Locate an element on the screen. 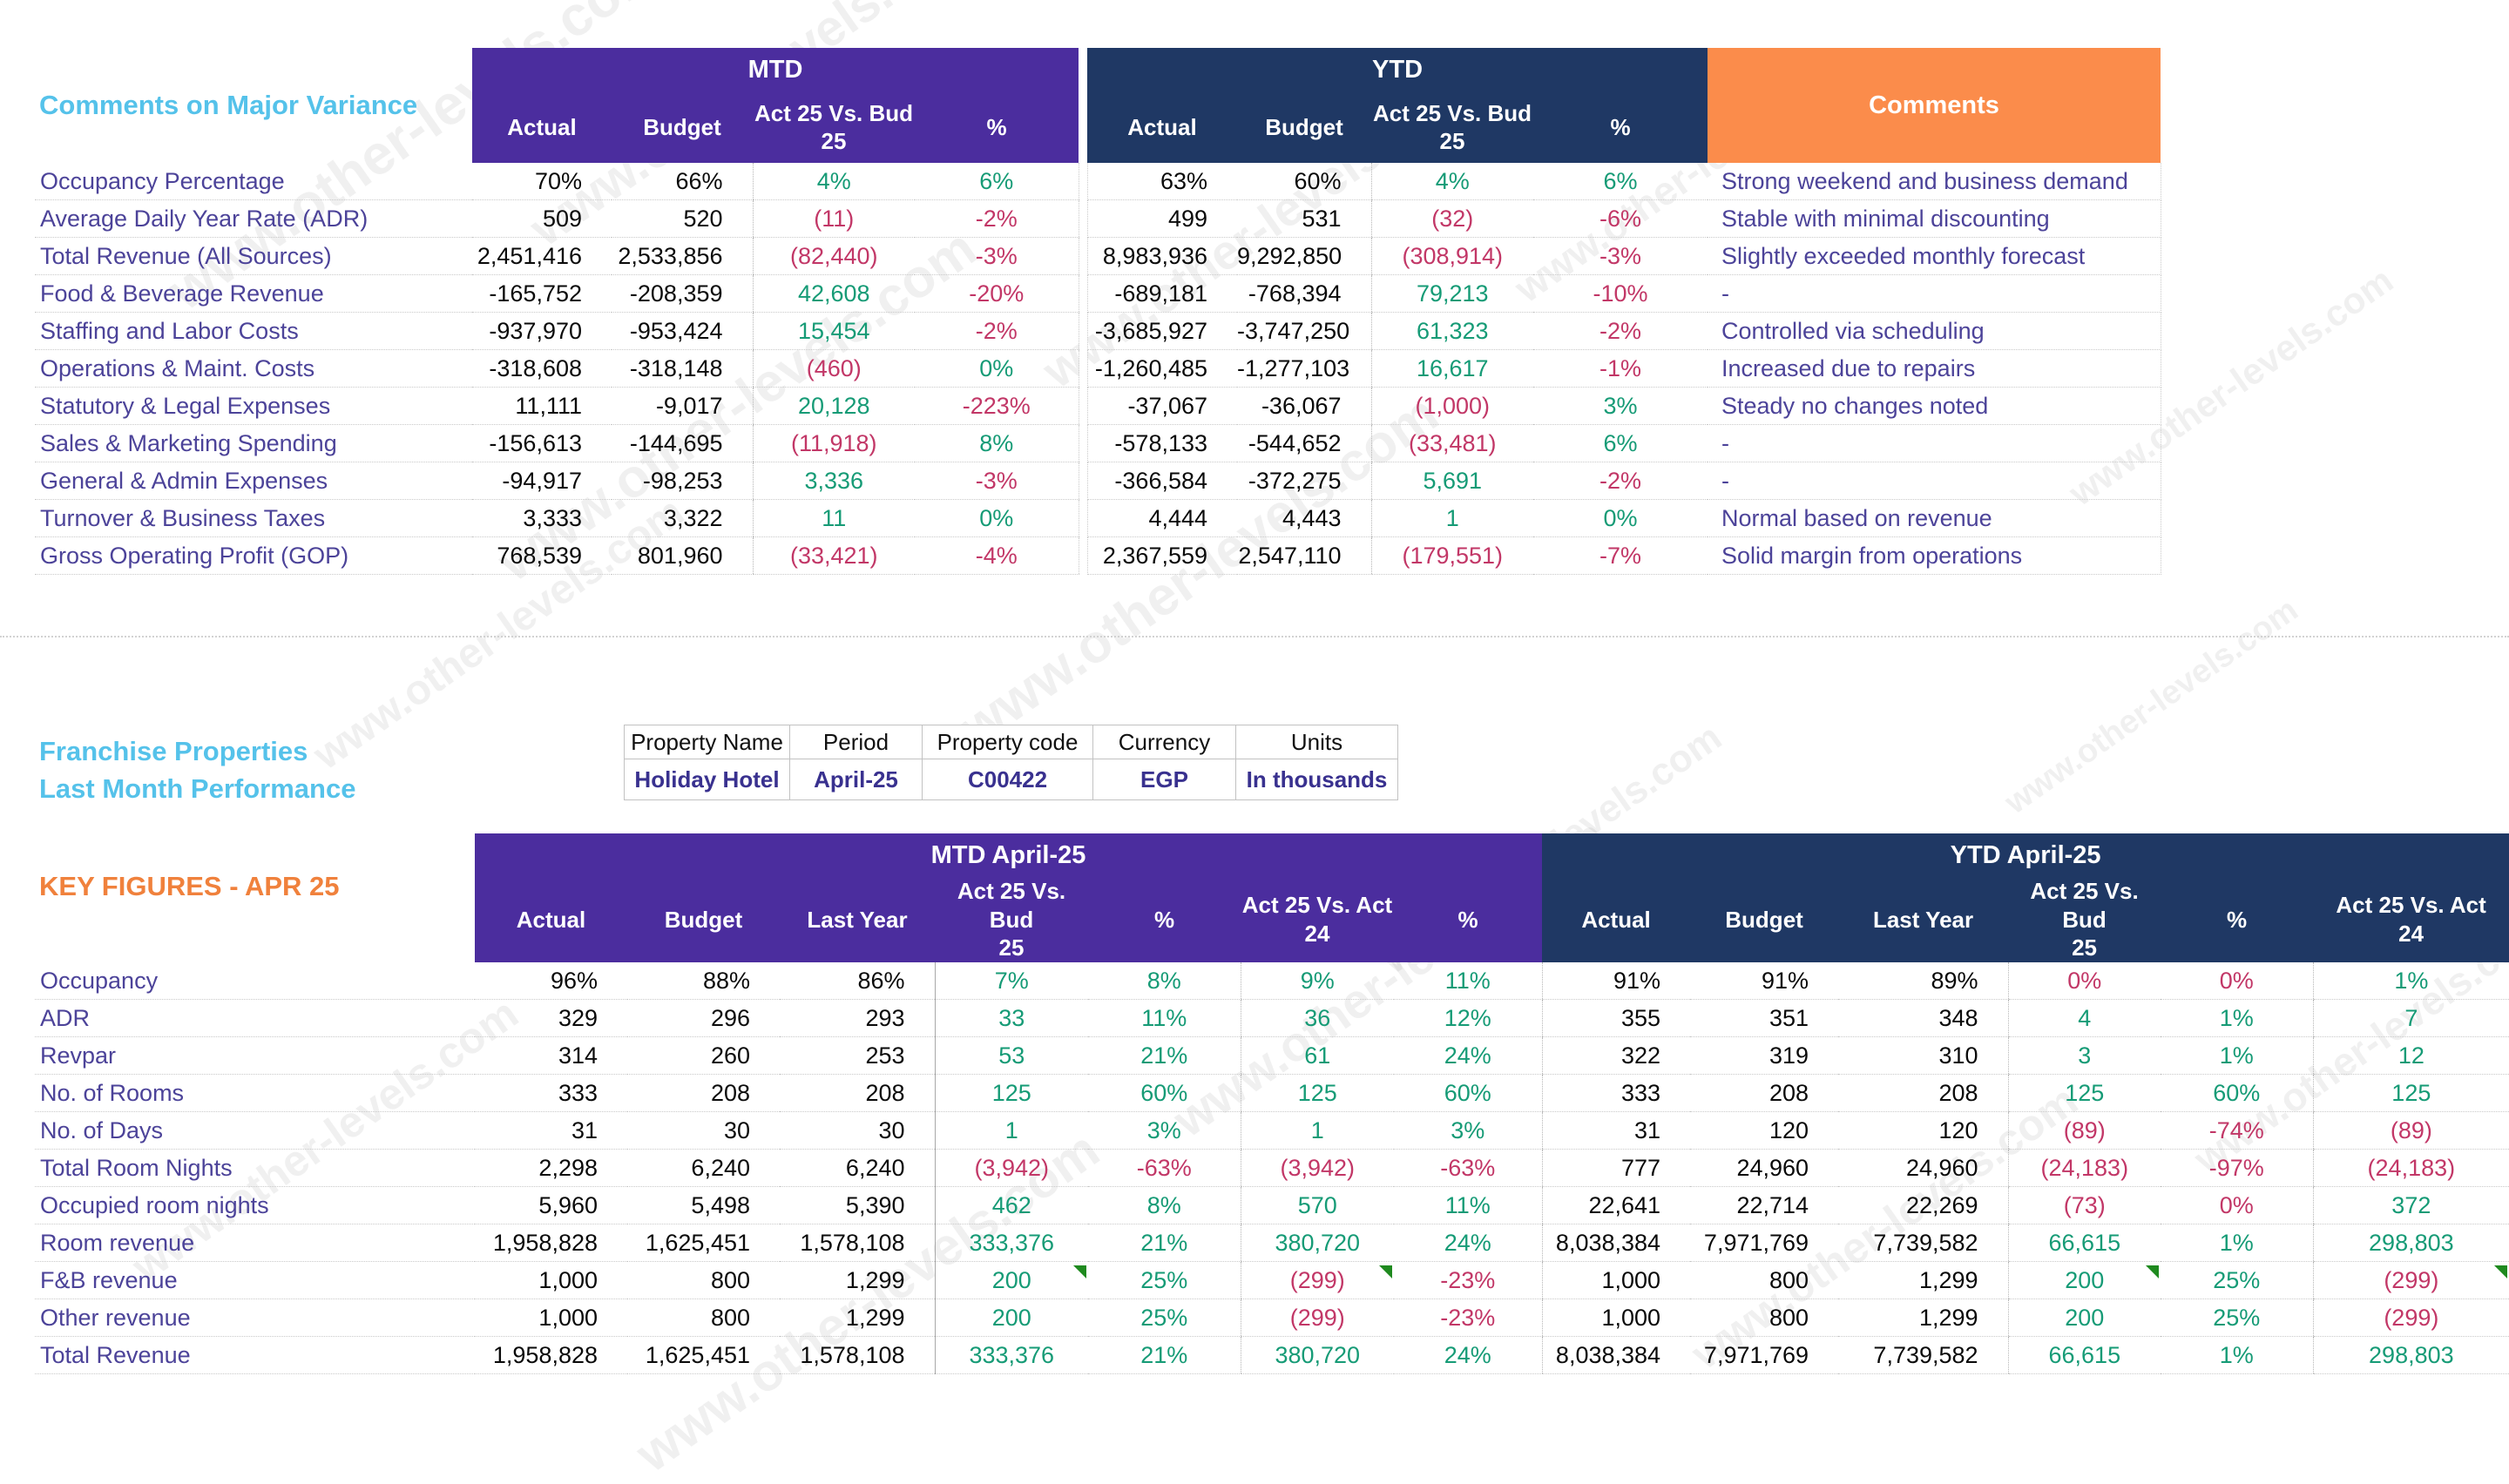  data-cell: 208 is located at coordinates (703, 1093).